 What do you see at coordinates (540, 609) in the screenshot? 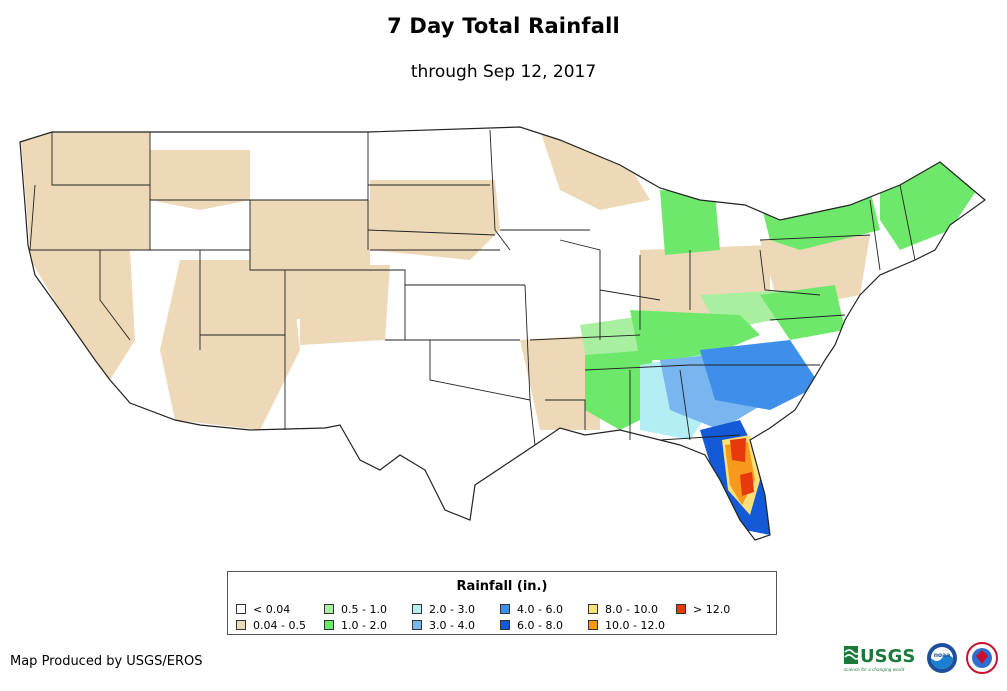
I see `legend-label: 4.0 - 6.0` at bounding box center [540, 609].